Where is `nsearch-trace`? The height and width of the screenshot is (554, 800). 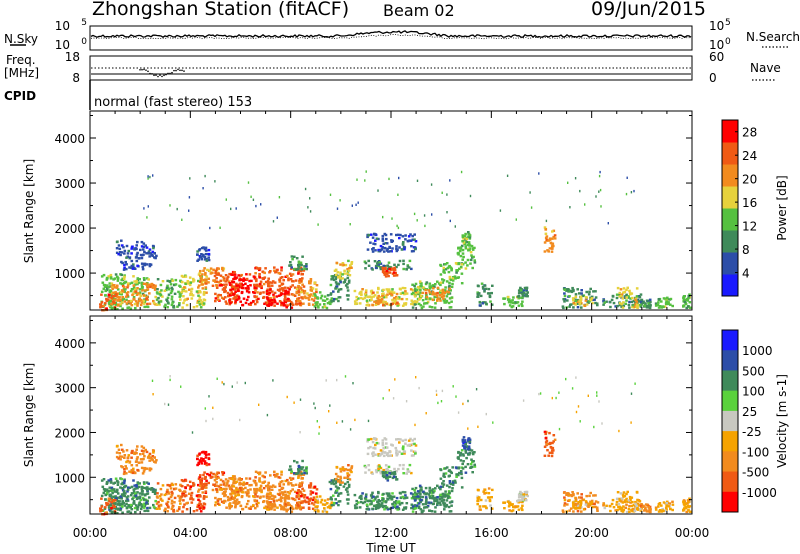 nsearch-trace is located at coordinates (391, 36).